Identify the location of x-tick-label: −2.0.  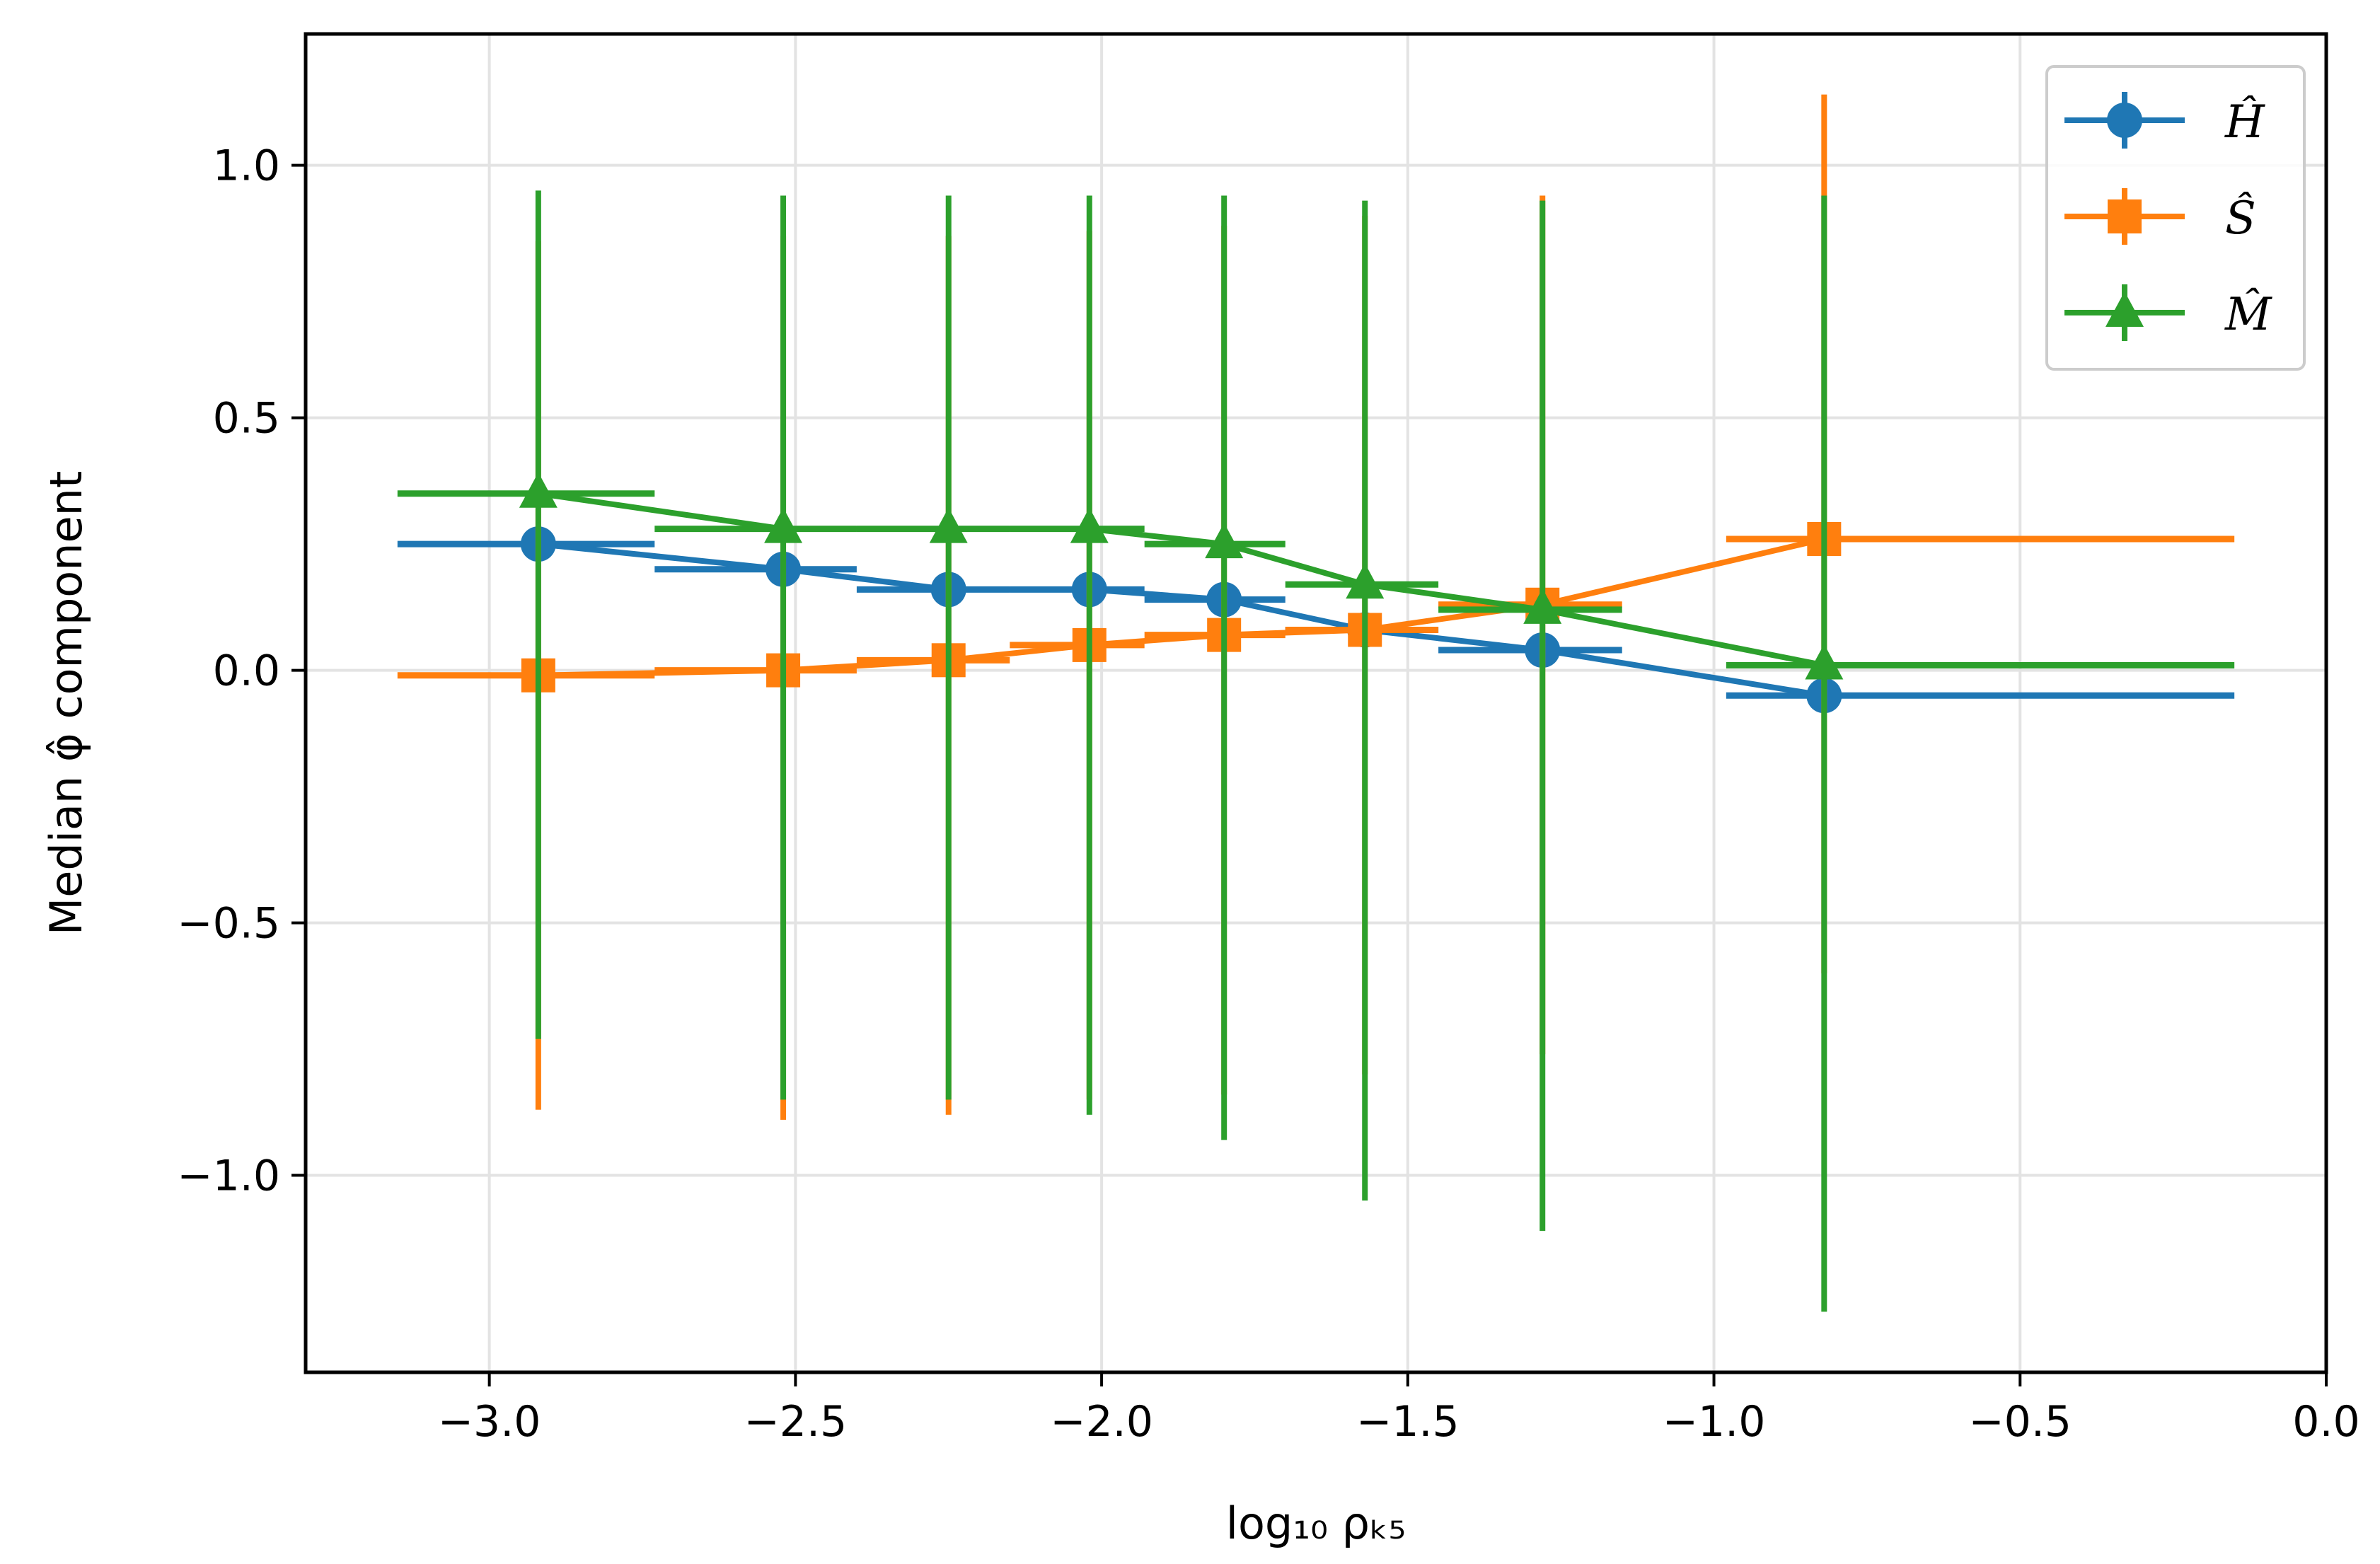
(1101, 1422).